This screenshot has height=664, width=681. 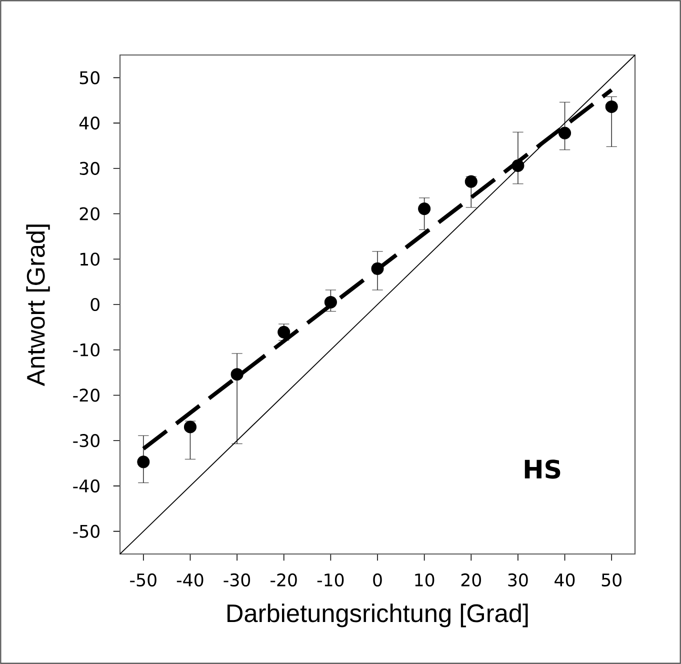 I want to click on y-tick-label: 30, so click(x=90, y=168).